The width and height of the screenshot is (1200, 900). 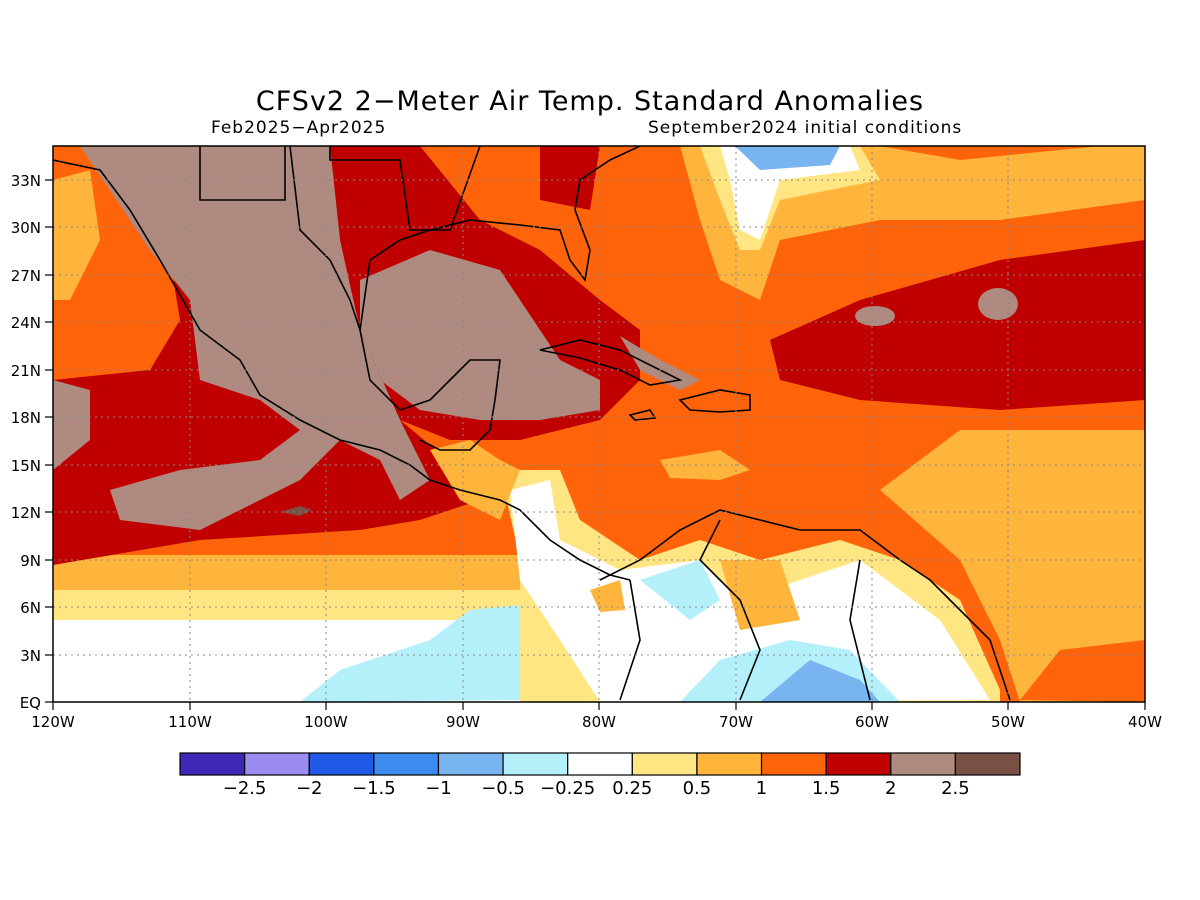 What do you see at coordinates (463, 722) in the screenshot?
I see `lon-label: 90W` at bounding box center [463, 722].